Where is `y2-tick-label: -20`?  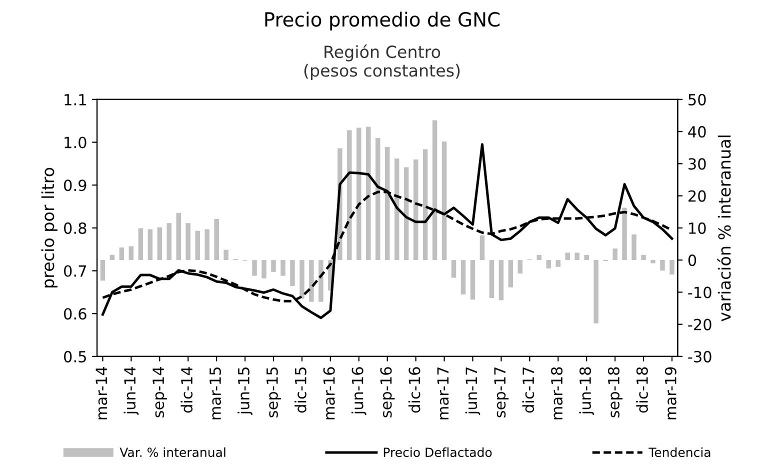 y2-tick-label: -20 is located at coordinates (700, 324).